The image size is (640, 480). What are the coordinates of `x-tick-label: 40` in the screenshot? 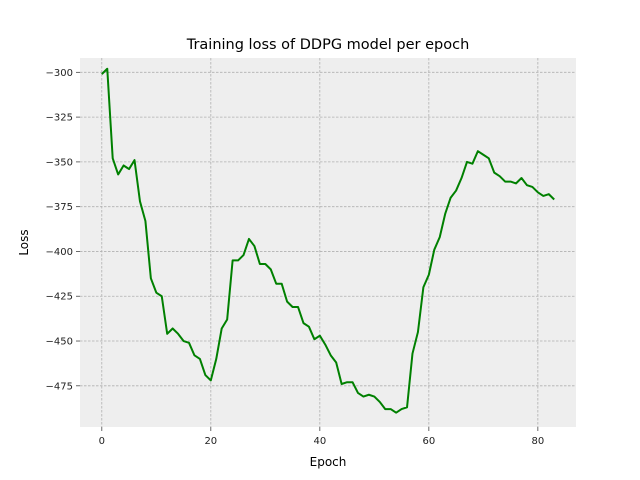 It's located at (319, 441).